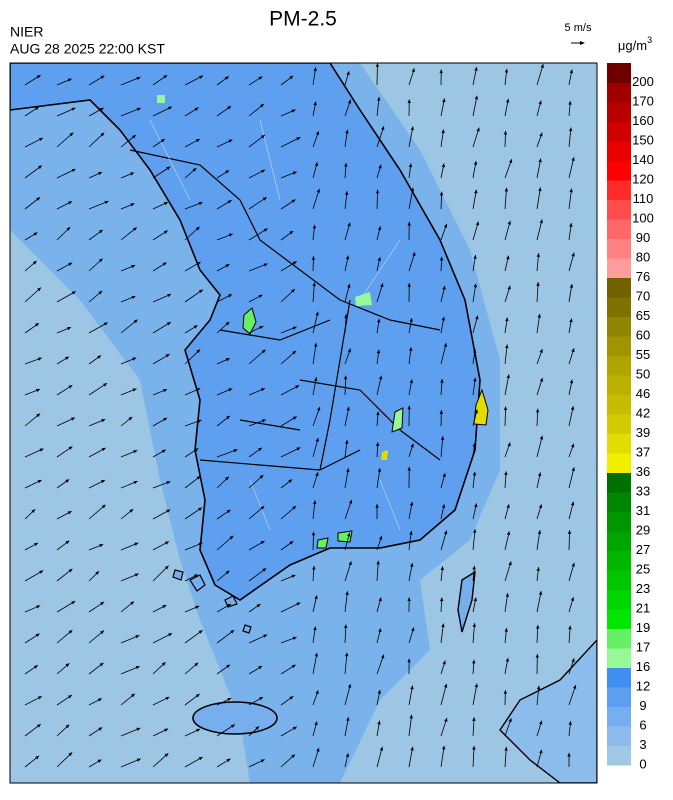  I want to click on colorbar-label: 29, so click(643, 529).